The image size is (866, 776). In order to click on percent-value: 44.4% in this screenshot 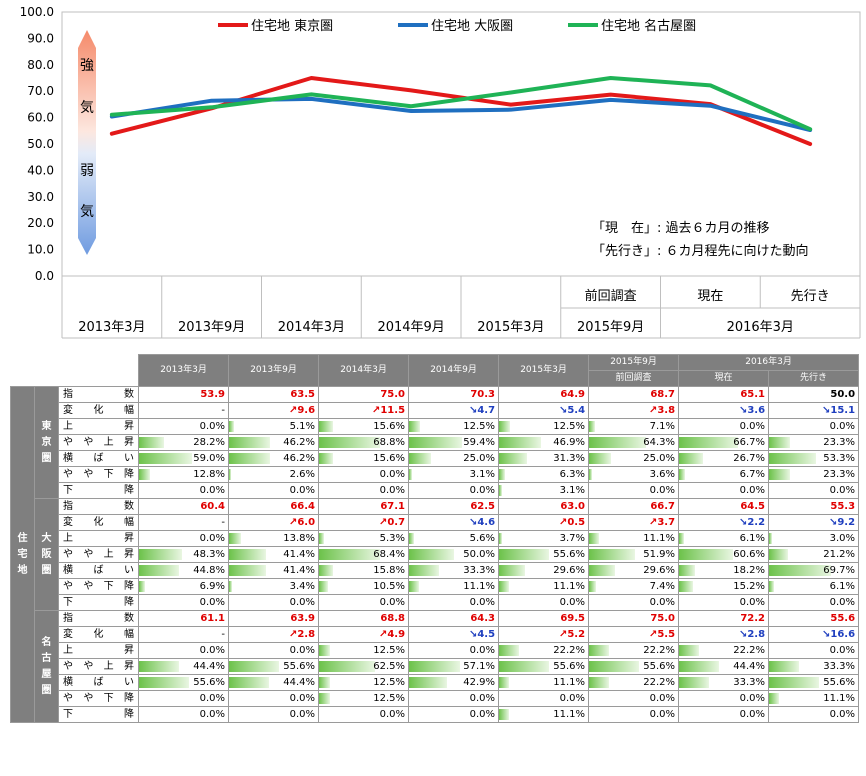, I will do `click(299, 682)`.